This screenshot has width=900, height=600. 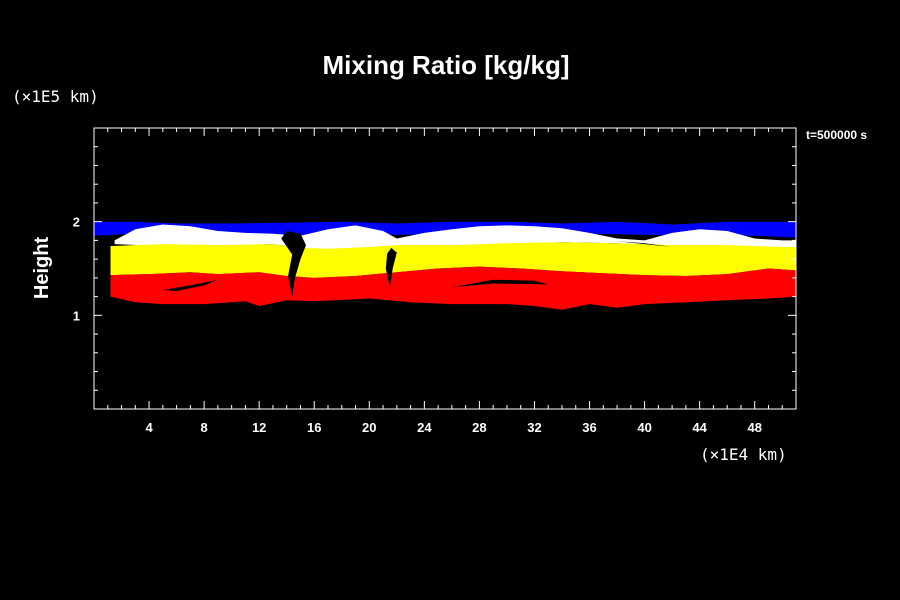 I want to click on x-tick-label: 40, so click(x=644, y=427).